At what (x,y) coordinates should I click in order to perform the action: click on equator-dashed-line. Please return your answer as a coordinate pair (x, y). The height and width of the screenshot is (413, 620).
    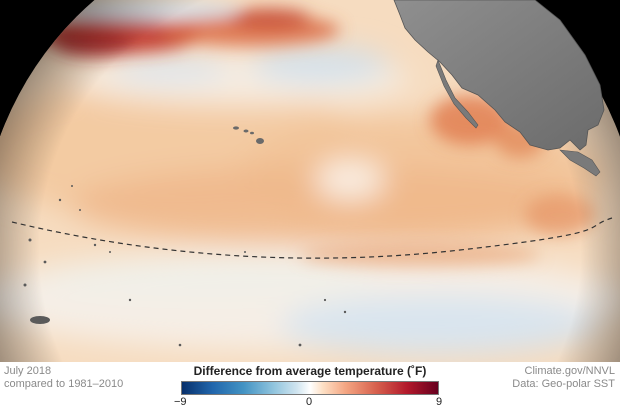
    Looking at the image, I should click on (312, 238).